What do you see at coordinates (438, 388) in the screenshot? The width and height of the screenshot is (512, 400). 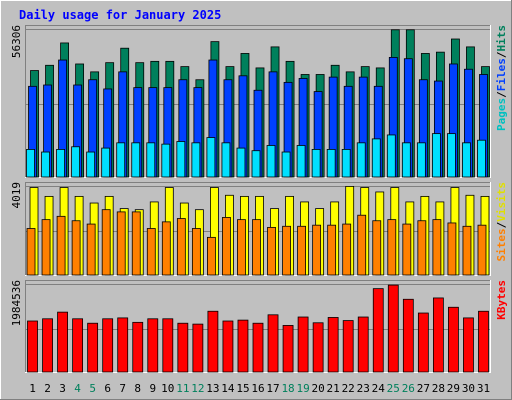 I see `day-label-28: 28` at bounding box center [438, 388].